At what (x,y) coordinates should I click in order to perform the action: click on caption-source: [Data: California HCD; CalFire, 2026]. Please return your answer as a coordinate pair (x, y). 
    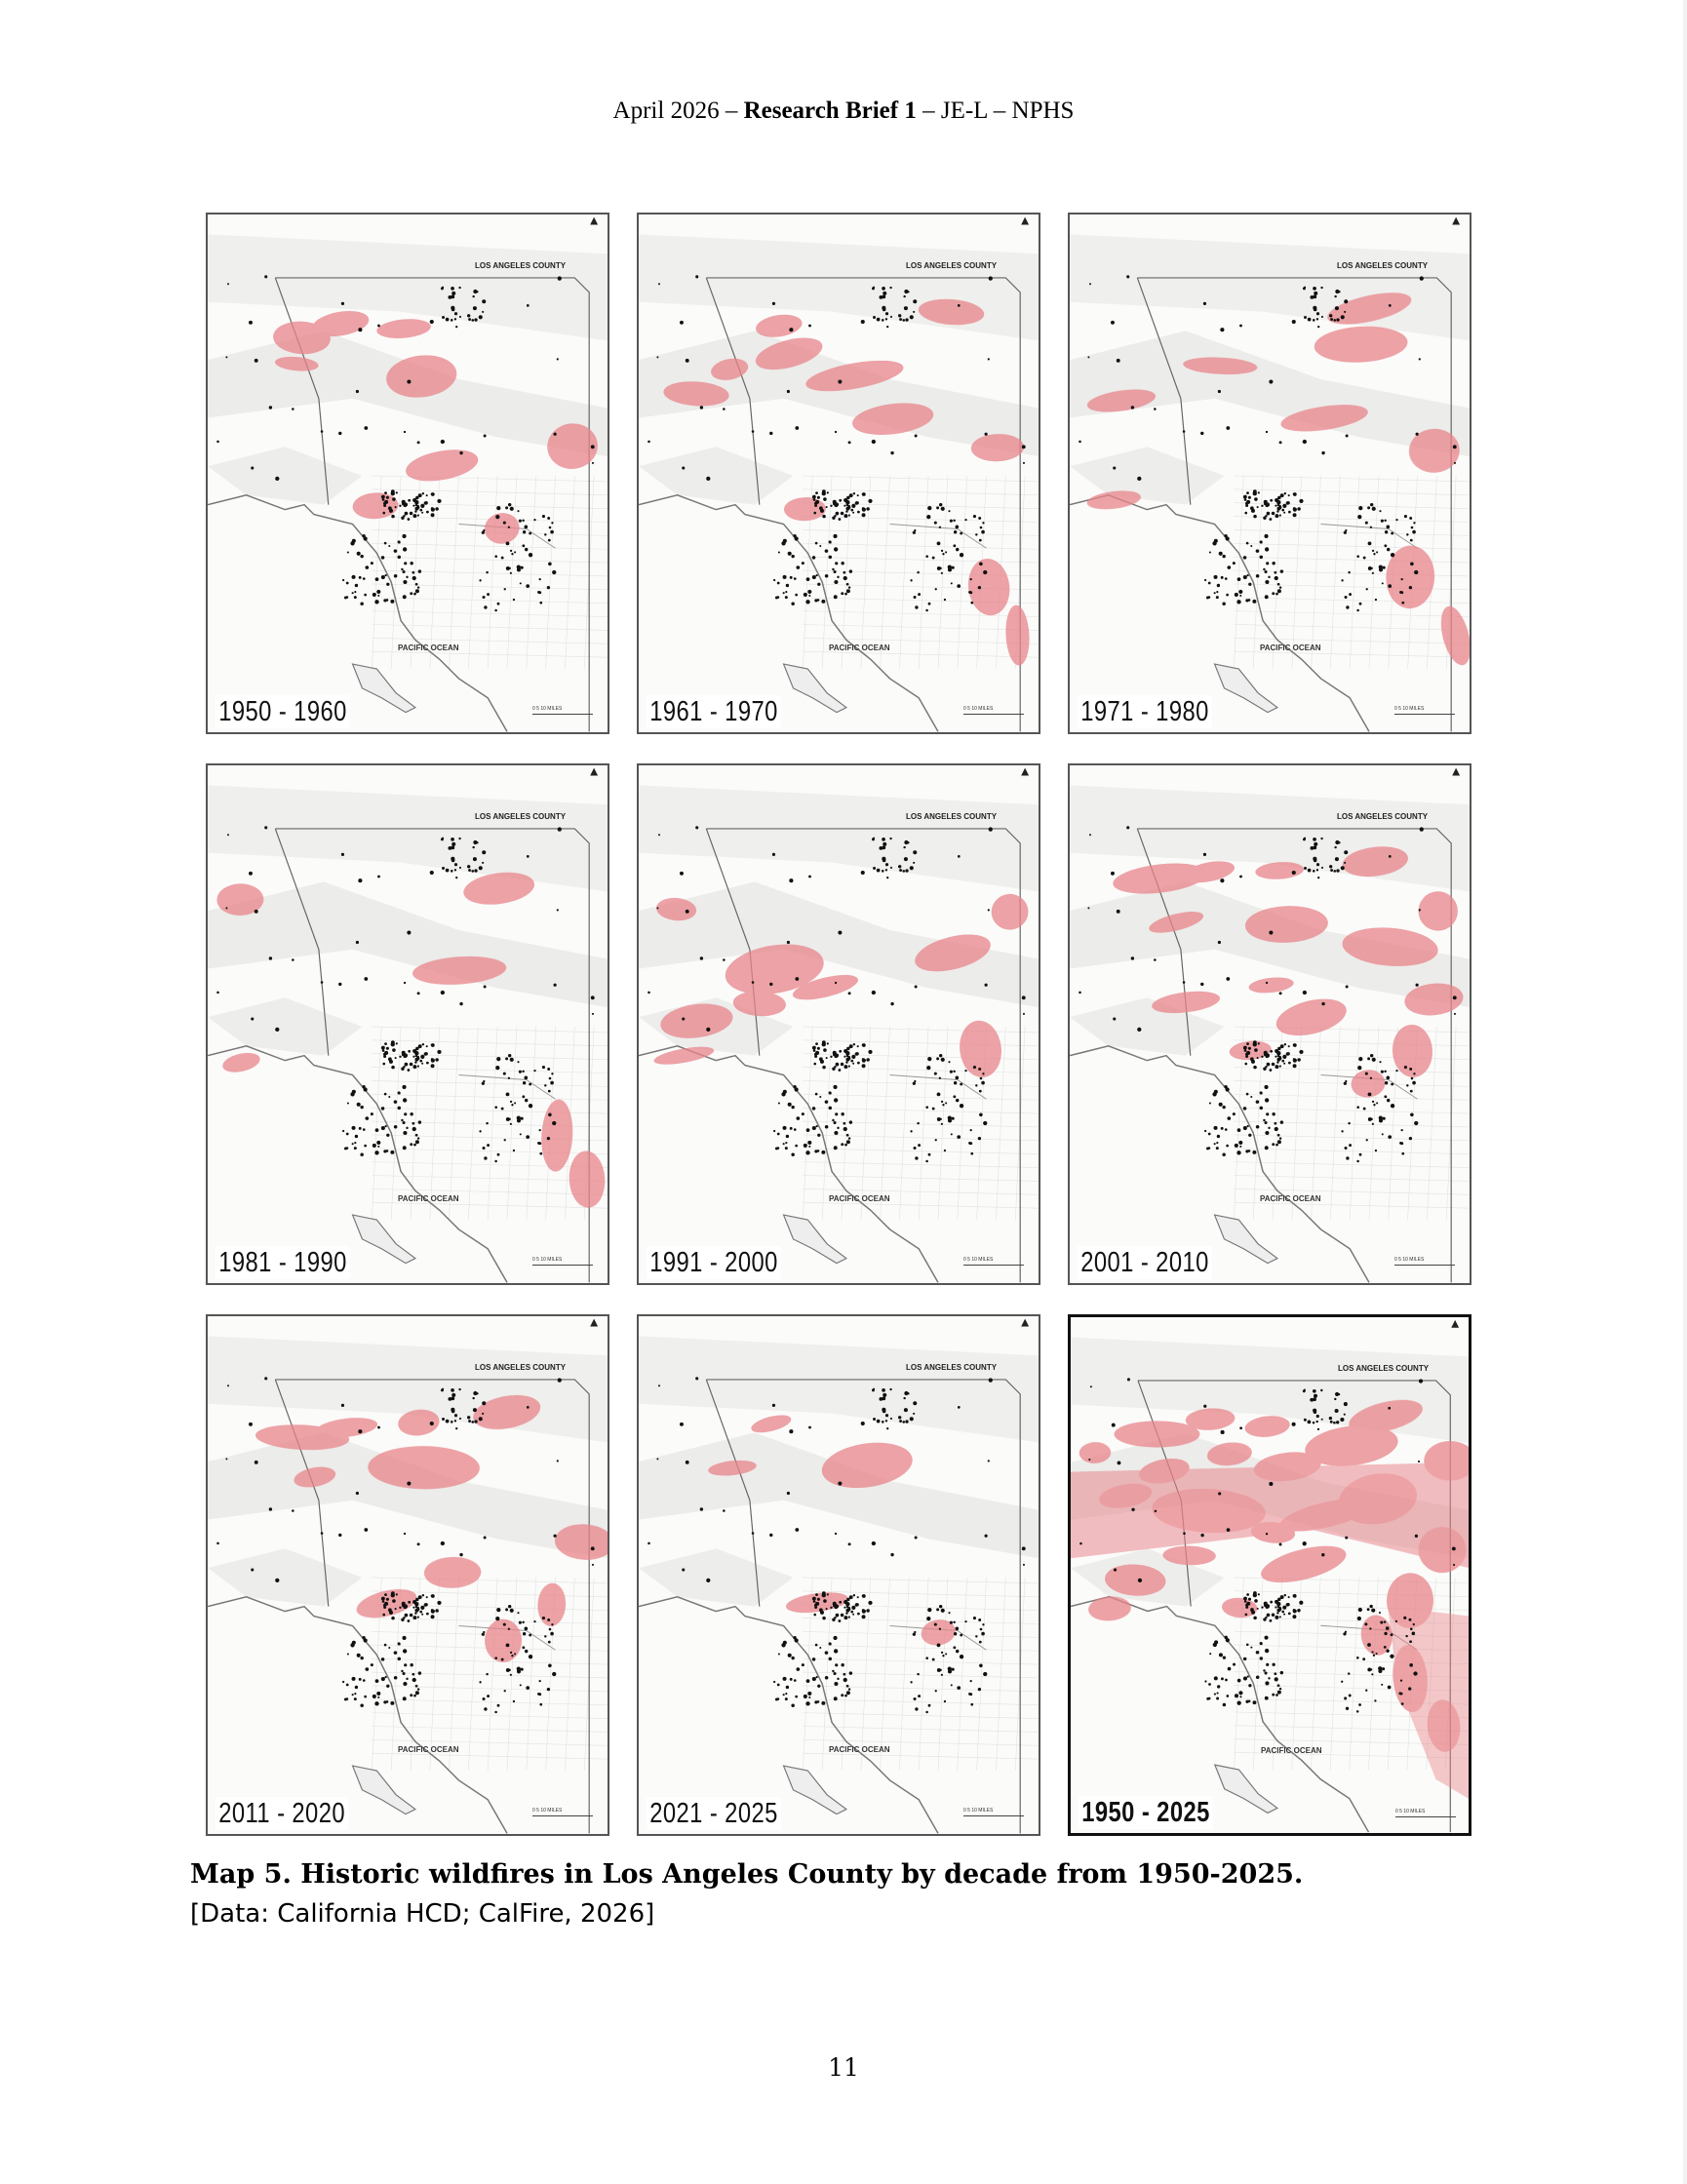
    Looking at the image, I should click on (422, 1914).